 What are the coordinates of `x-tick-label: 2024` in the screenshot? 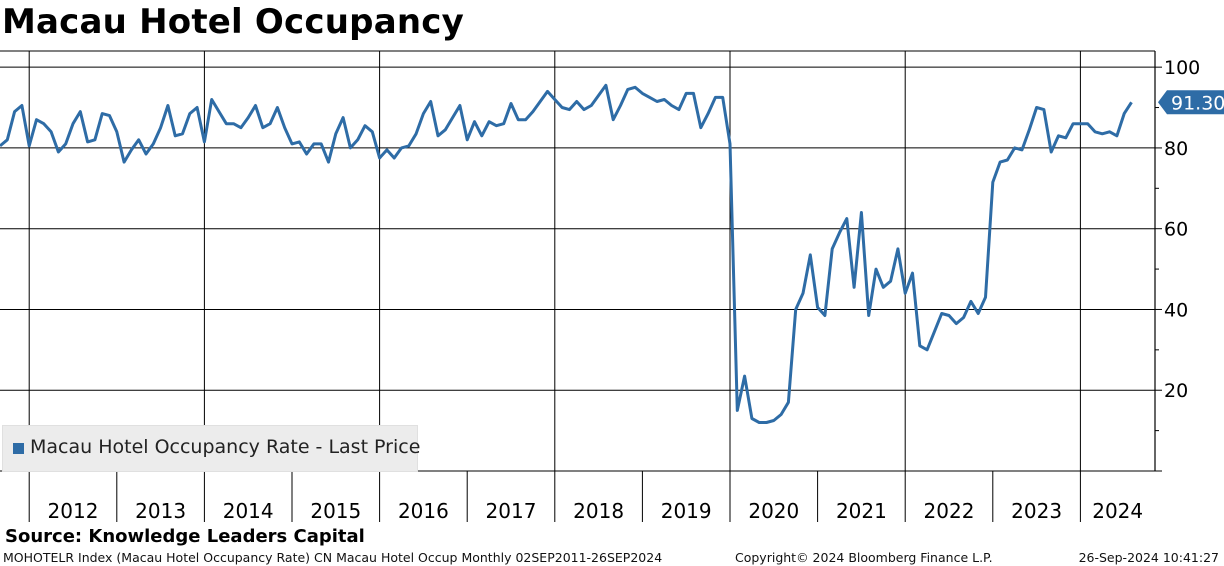 It's located at (1117, 511).